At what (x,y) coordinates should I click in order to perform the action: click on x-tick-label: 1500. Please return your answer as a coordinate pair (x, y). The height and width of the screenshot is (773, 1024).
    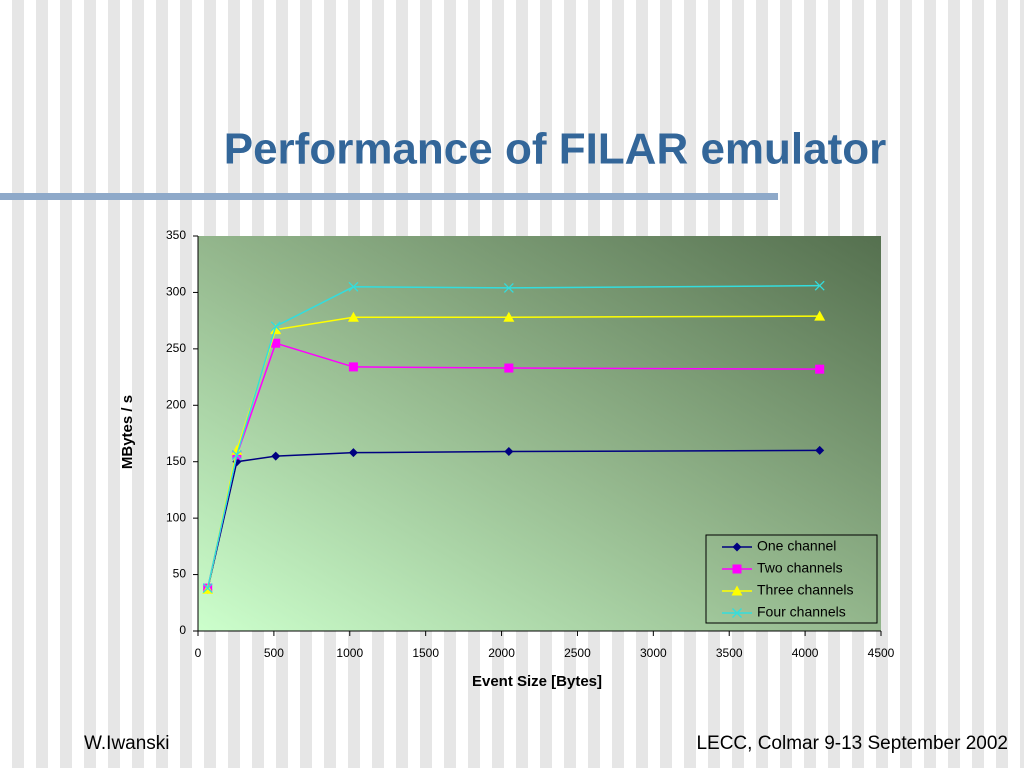
    Looking at the image, I should click on (425, 653).